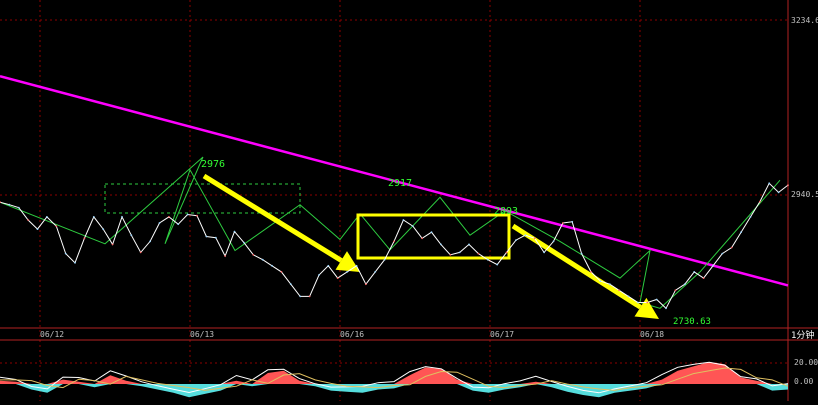 The image size is (818, 405). What do you see at coordinates (433, 236) in the screenshot?
I see `highlight-box` at bounding box center [433, 236].